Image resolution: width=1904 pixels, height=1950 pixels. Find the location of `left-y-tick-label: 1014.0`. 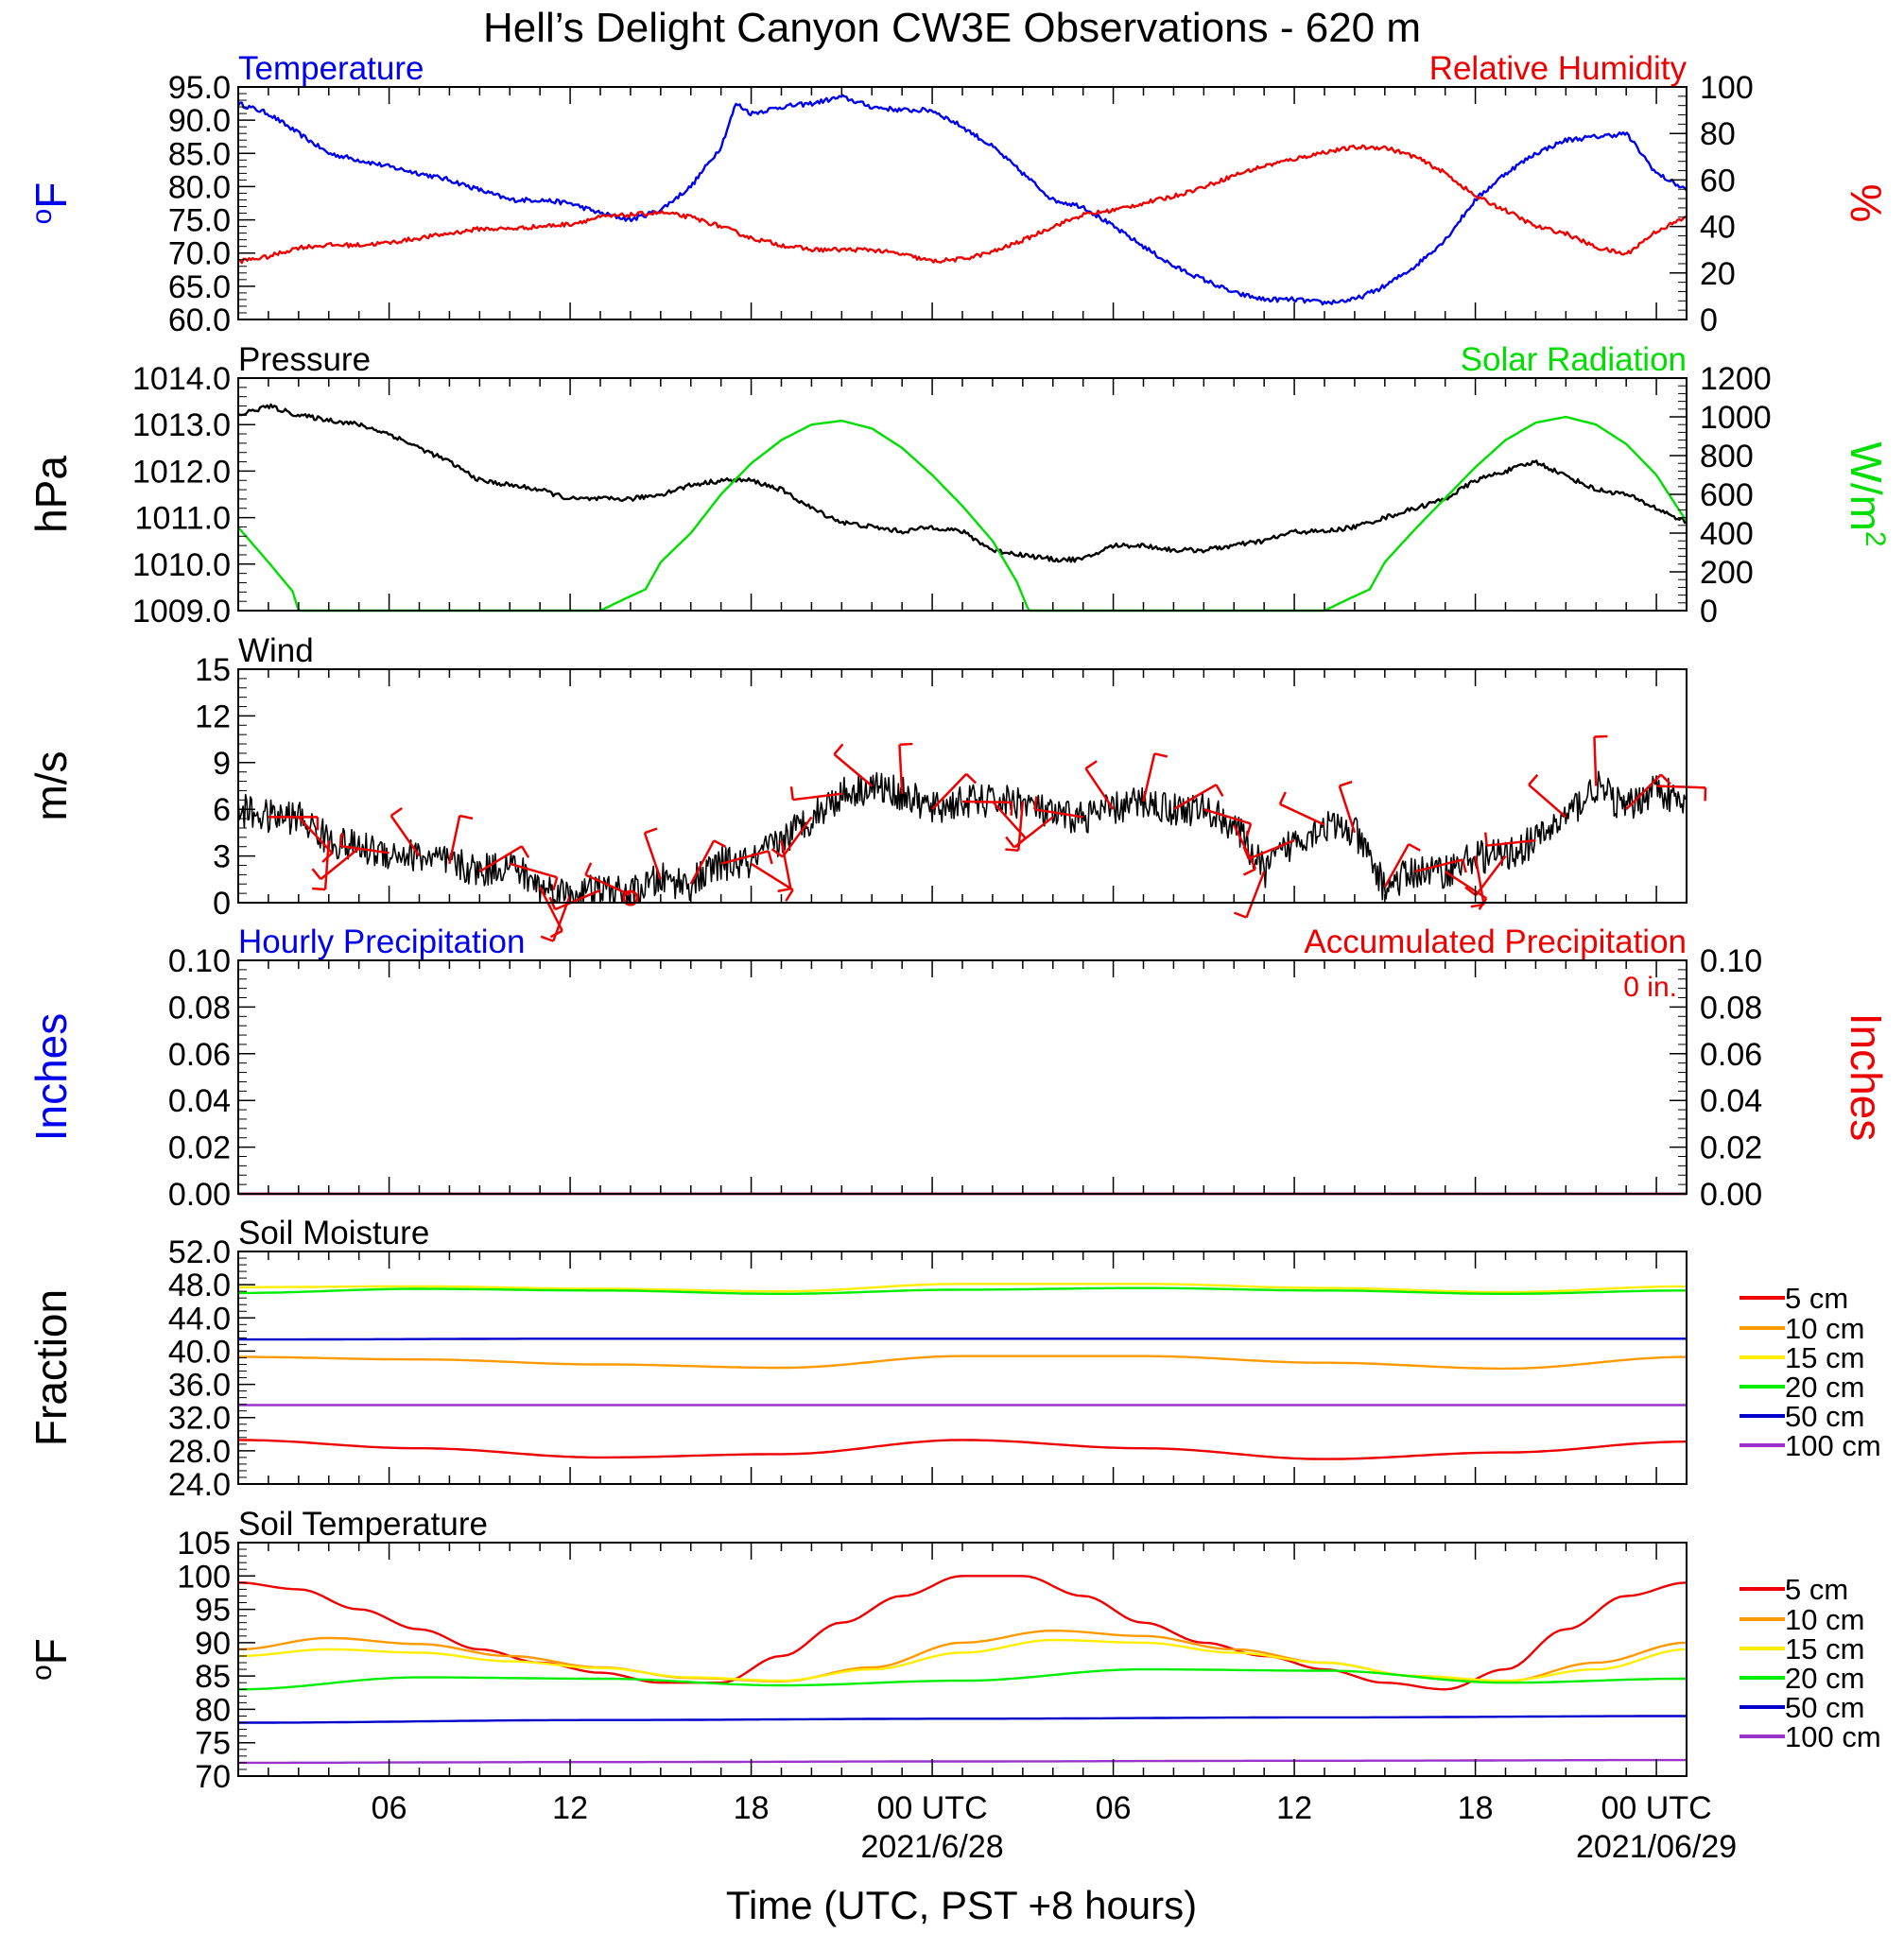

left-y-tick-label: 1014.0 is located at coordinates (181, 379).